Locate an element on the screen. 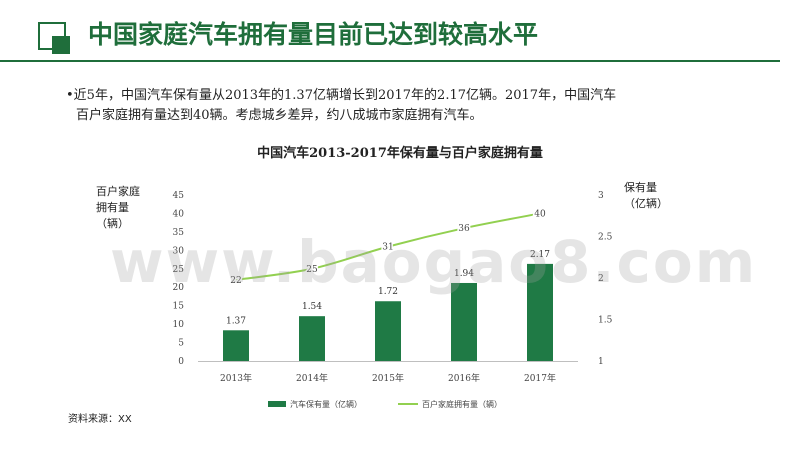 Image resolution: width=800 pixels, height=450 pixels. right-axis-title: 保有量 （亿辆） is located at coordinates (654, 196).